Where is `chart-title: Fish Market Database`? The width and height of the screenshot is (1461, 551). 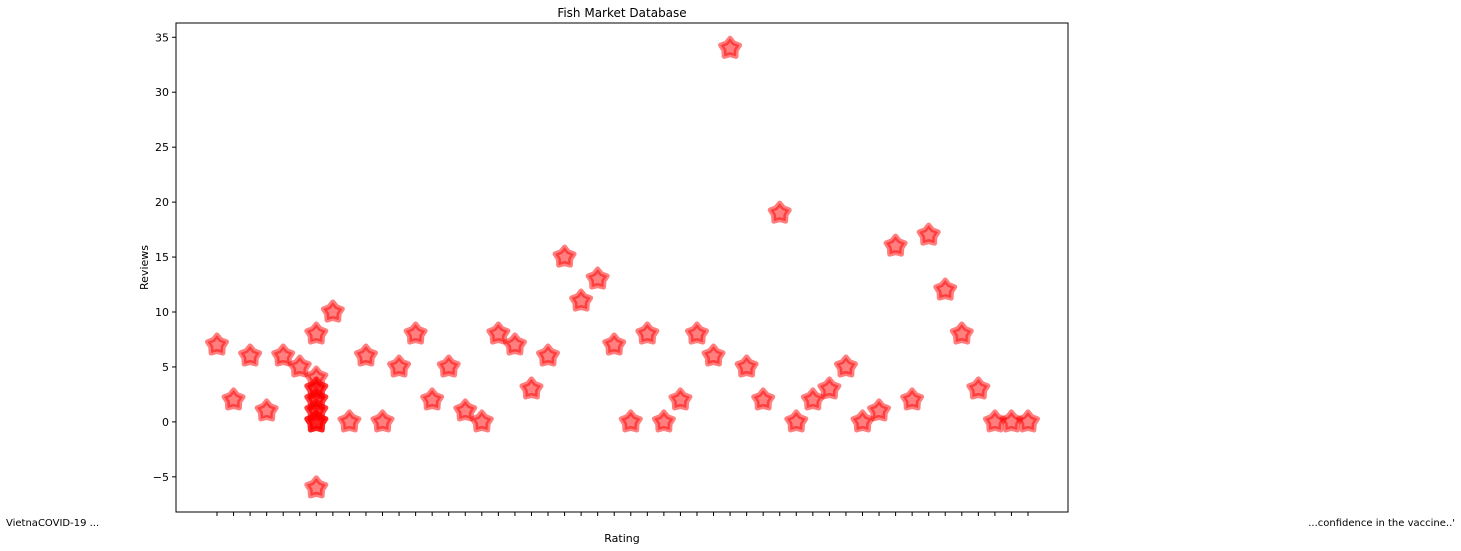 chart-title: Fish Market Database is located at coordinates (621, 13).